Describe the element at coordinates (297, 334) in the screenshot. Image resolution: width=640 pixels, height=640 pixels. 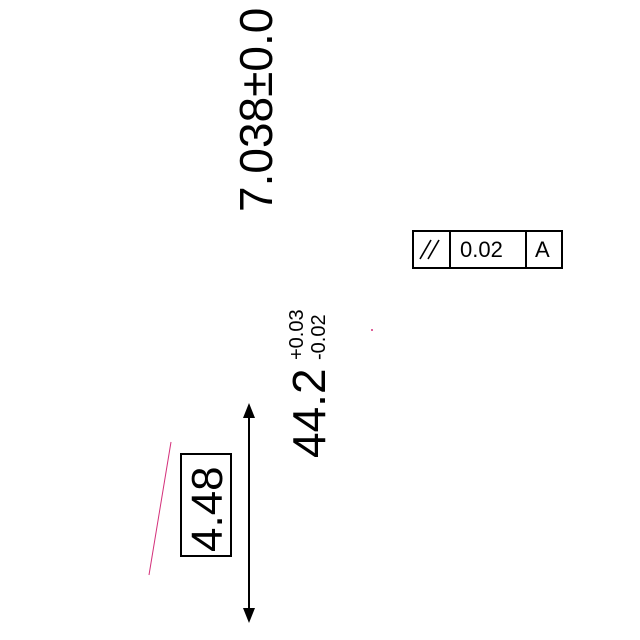
I see `upper-tolerance: +0.03` at that location.